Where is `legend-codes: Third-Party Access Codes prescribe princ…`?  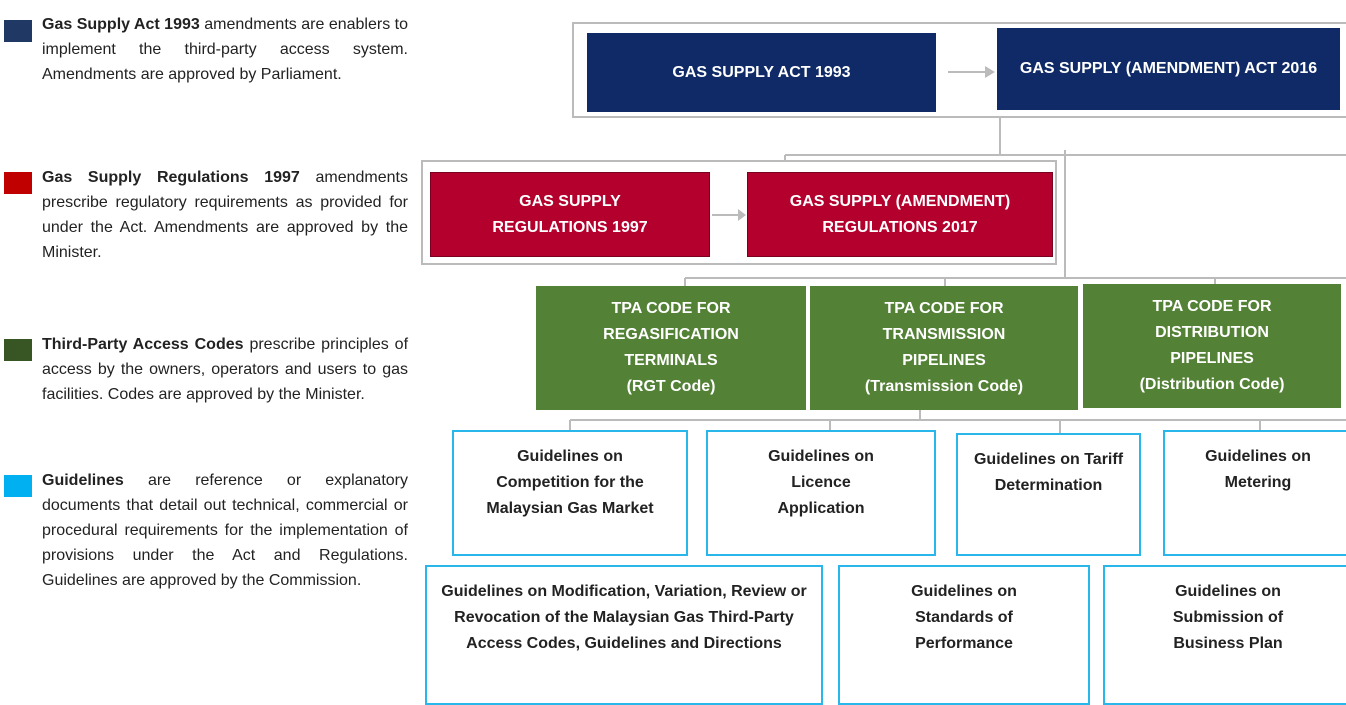
legend-codes: Third-Party Access Codes prescribe princ… is located at coordinates (225, 369).